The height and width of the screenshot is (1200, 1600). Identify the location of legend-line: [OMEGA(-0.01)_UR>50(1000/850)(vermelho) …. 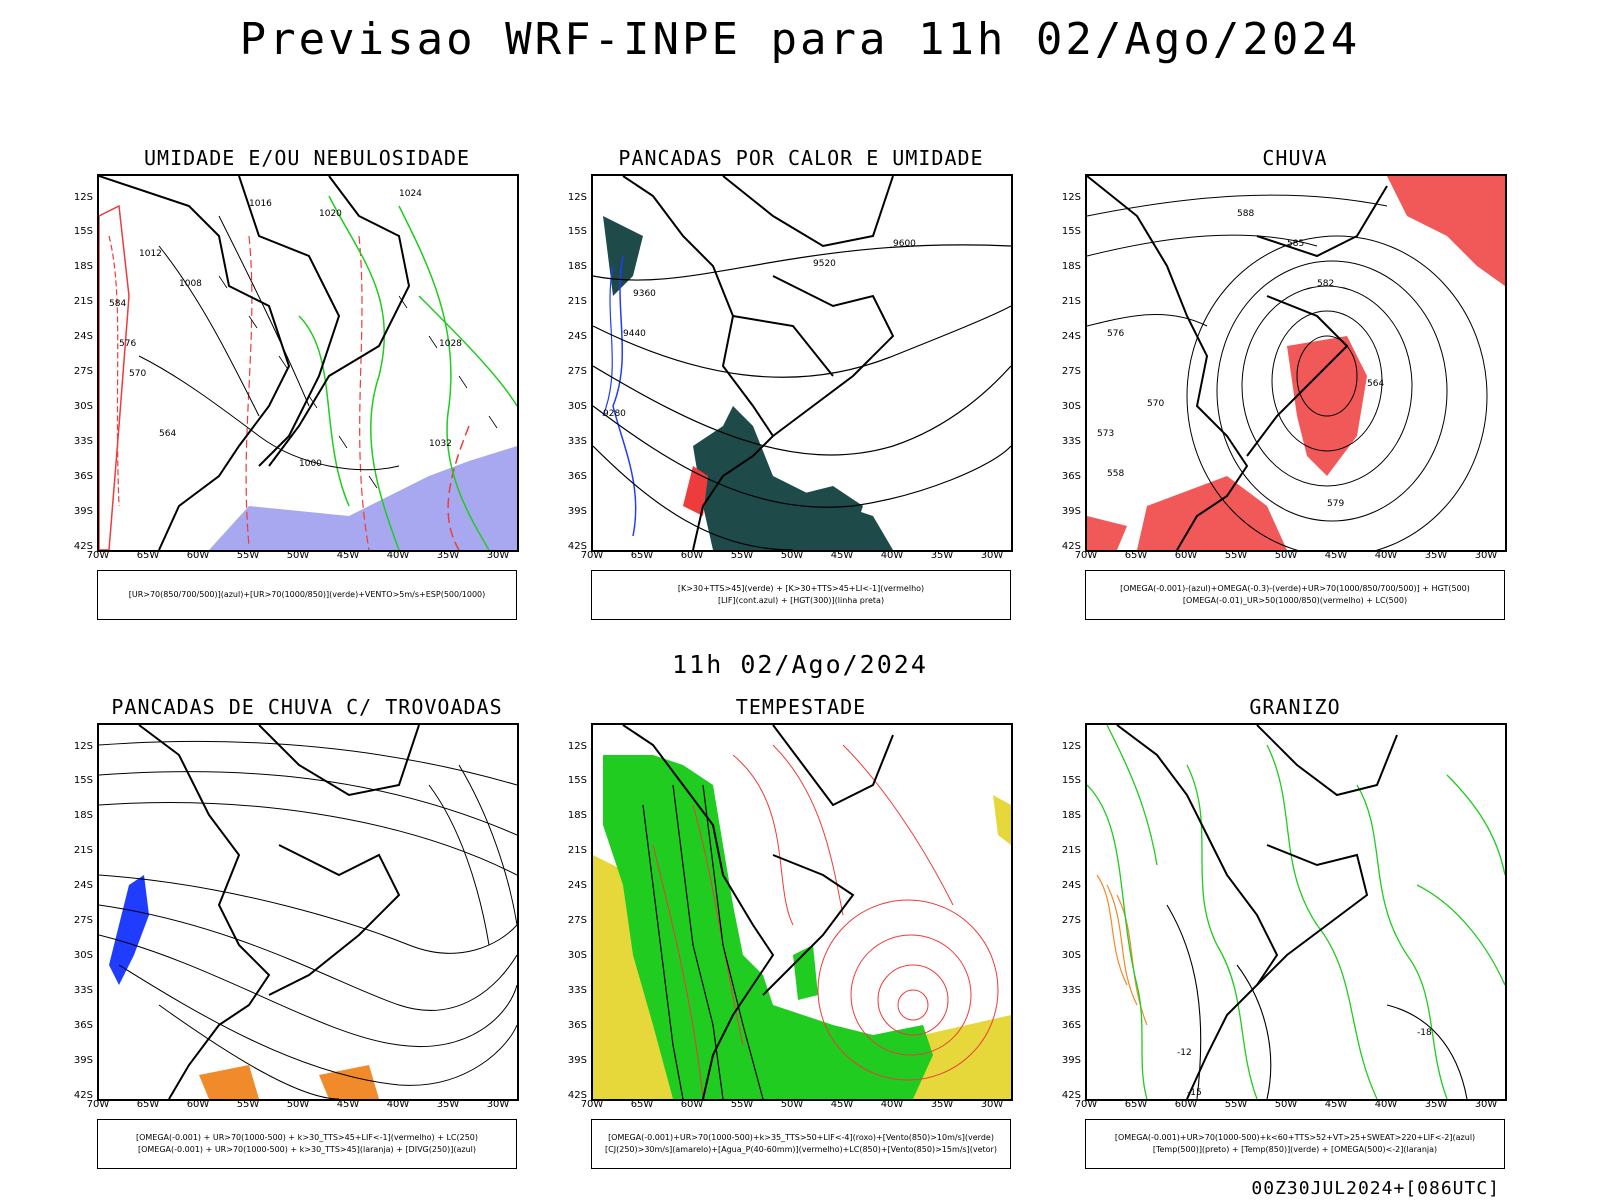
(1295, 600).